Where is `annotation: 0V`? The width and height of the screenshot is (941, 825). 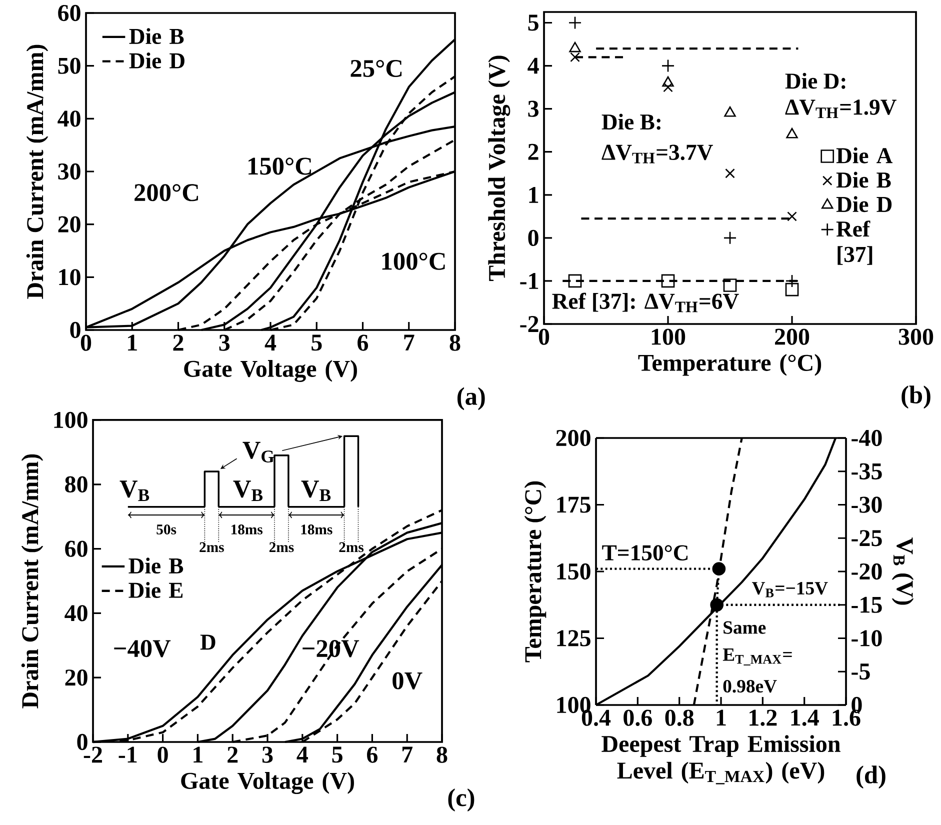
annotation: 0V is located at coordinates (407, 681).